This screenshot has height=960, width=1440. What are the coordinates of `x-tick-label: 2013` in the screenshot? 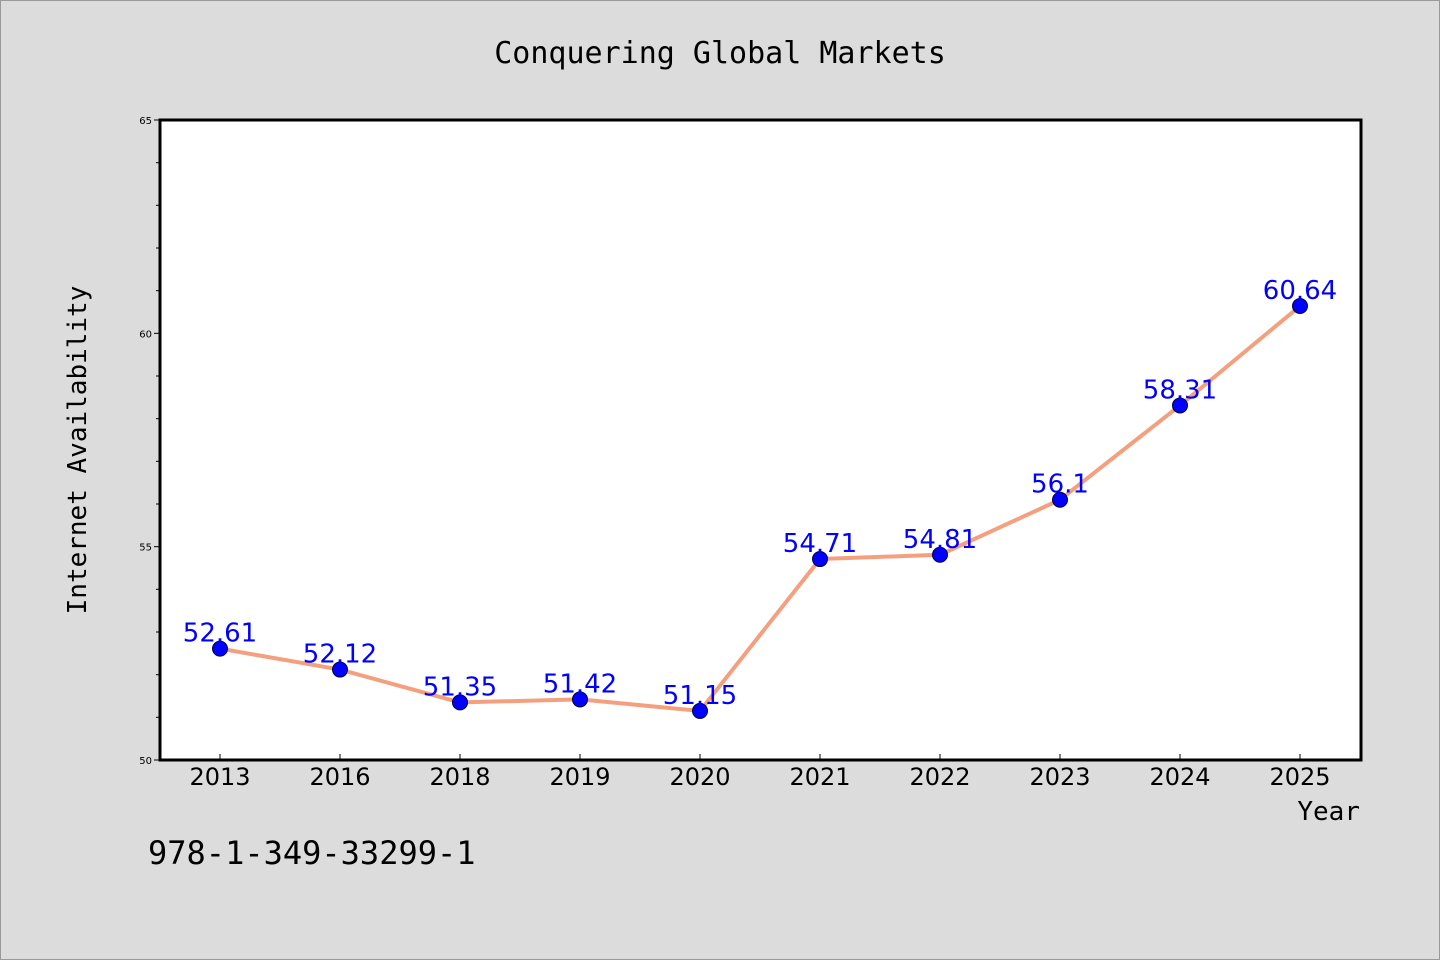 It's located at (219, 777).